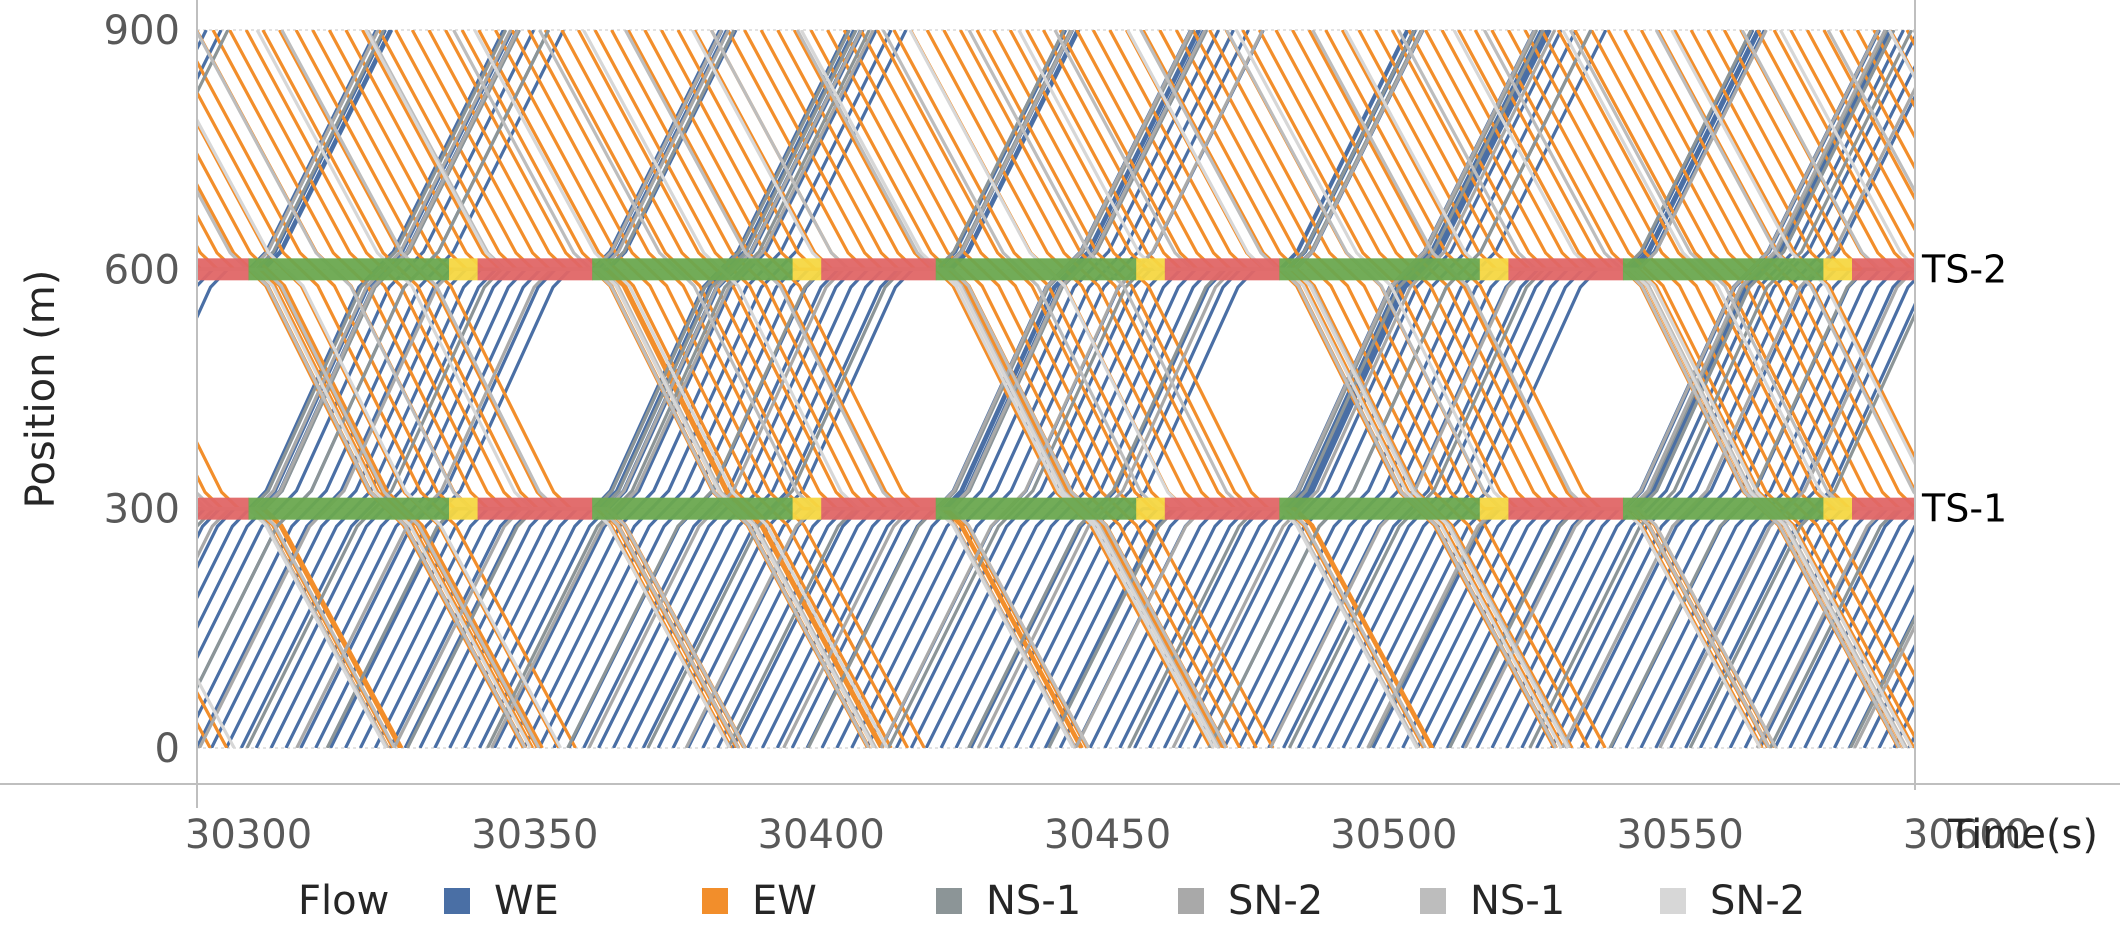  What do you see at coordinates (1680, 835) in the screenshot?
I see `x-tick-label: 30550` at bounding box center [1680, 835].